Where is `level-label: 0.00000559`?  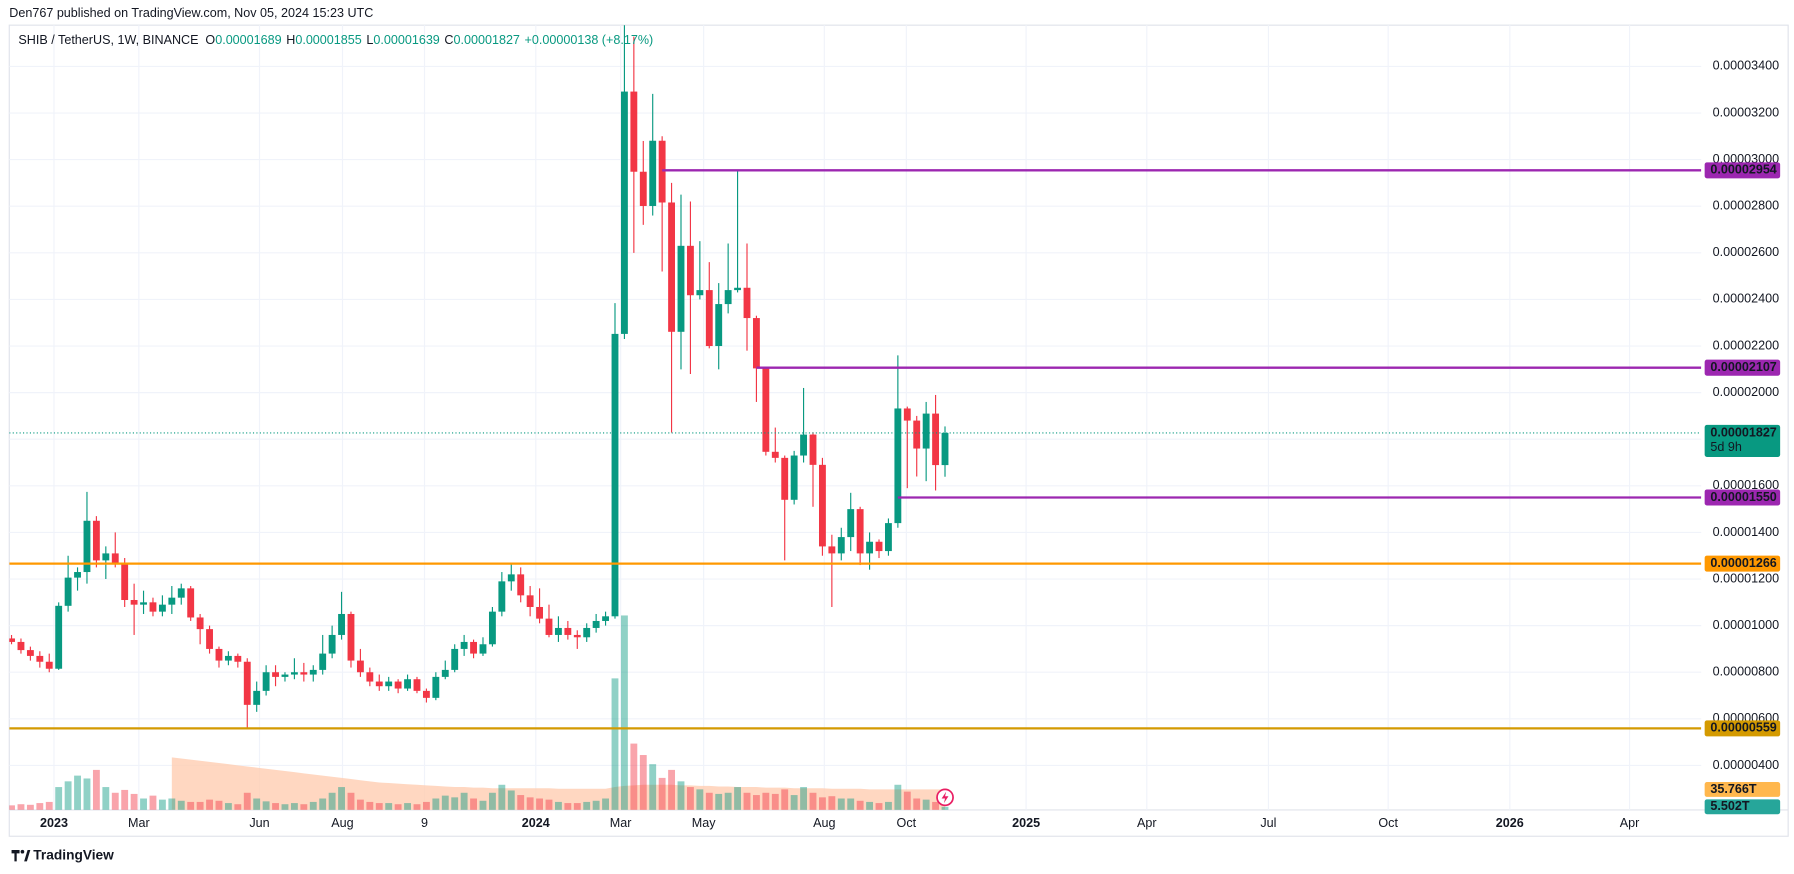
level-label: 0.00000559 is located at coordinates (1743, 728).